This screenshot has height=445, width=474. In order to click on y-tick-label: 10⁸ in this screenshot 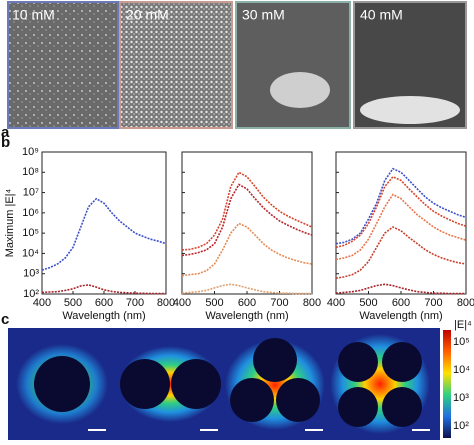, I will do `click(30, 172)`.